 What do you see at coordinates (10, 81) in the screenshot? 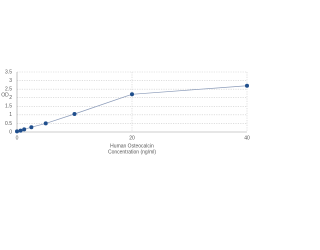
I see `y-tick-label: 3` at bounding box center [10, 81].